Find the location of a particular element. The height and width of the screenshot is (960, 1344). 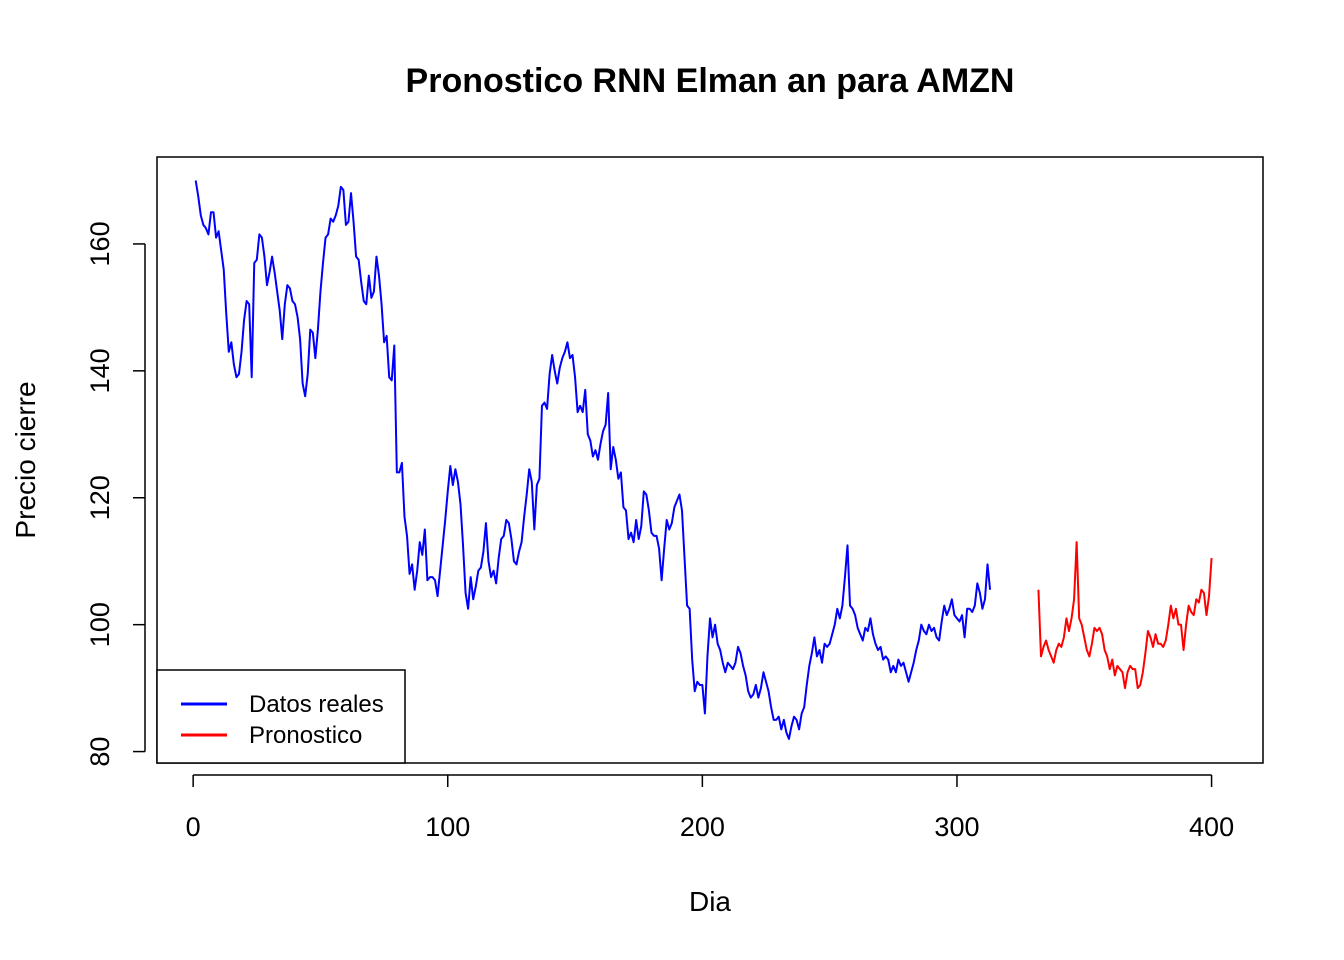

x-tick-label: 200 is located at coordinates (702, 827).